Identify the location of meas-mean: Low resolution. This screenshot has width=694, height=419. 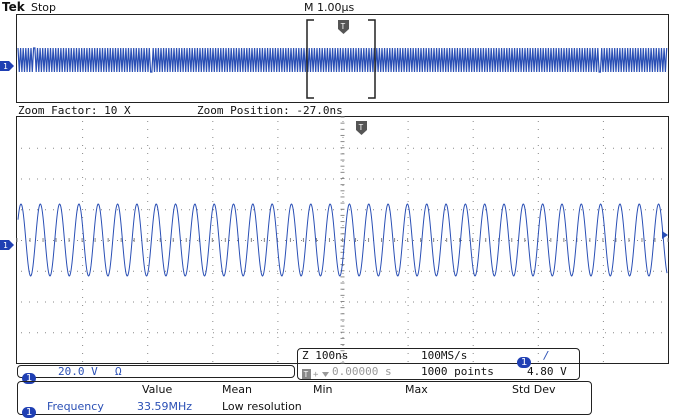
(262, 406).